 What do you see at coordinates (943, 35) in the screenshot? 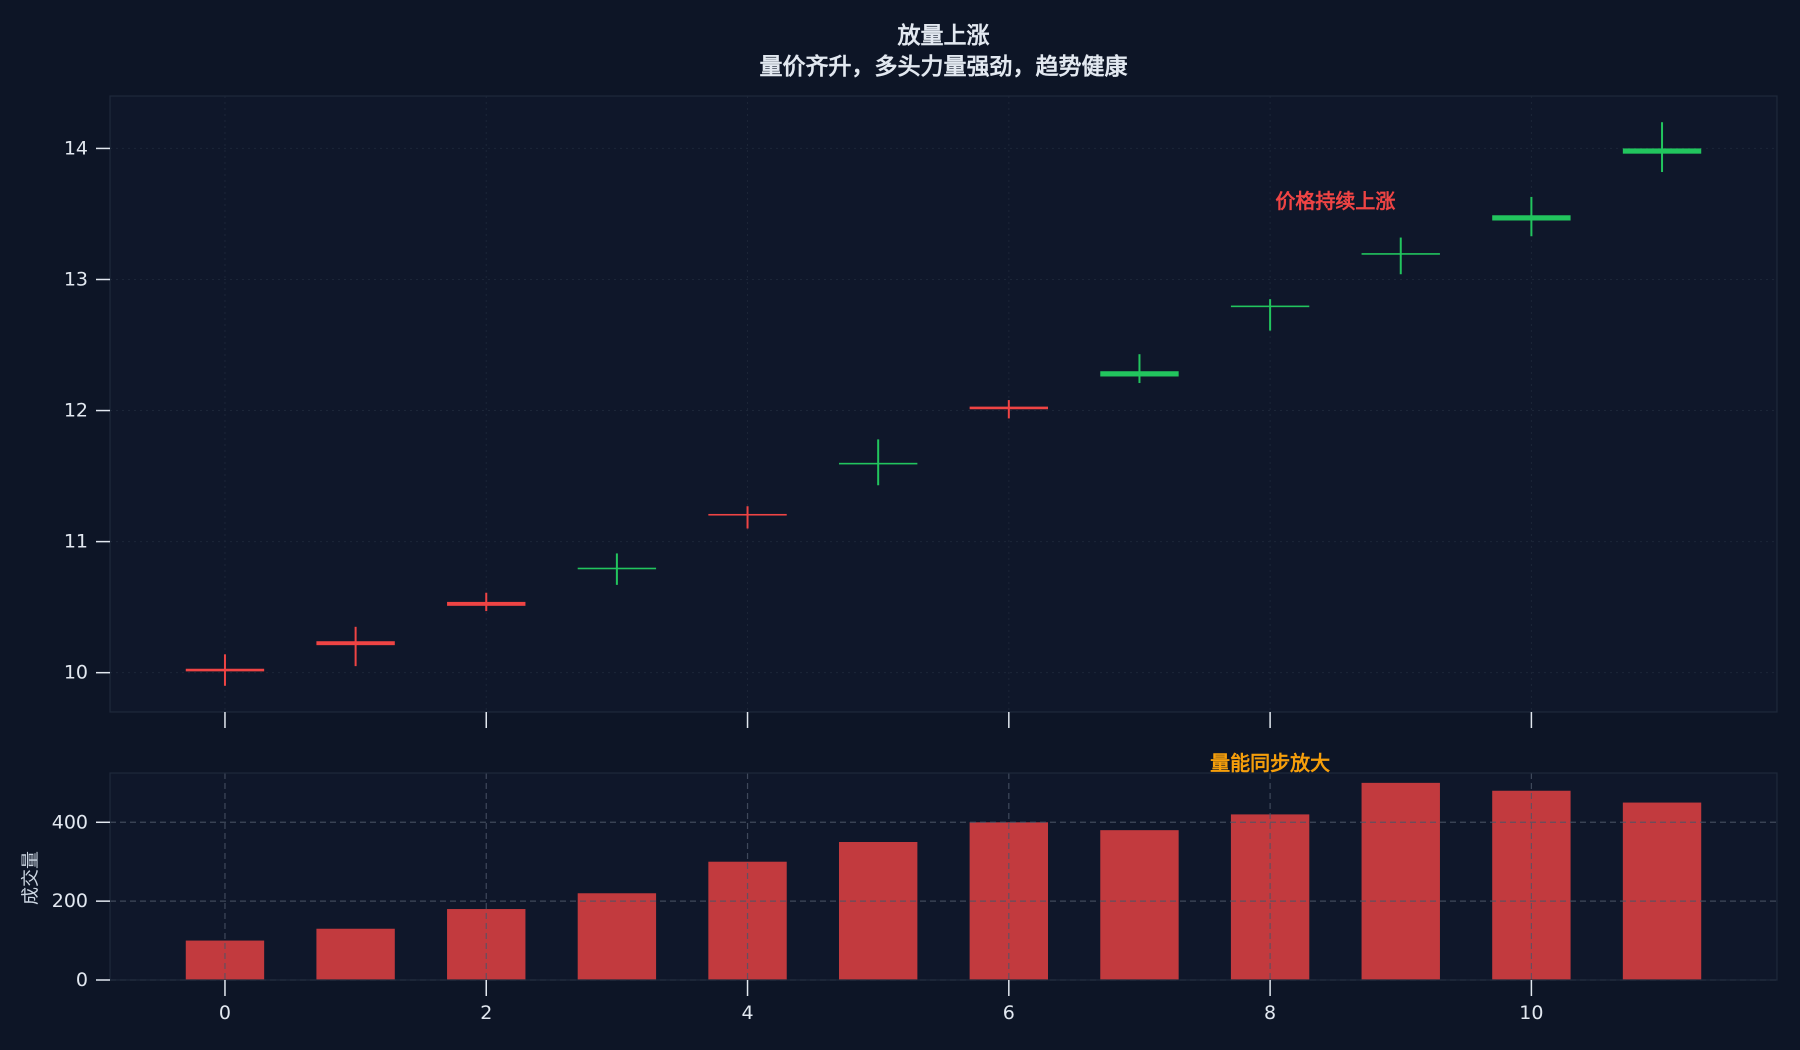
I see `chart-title: 放量上涨` at bounding box center [943, 35].